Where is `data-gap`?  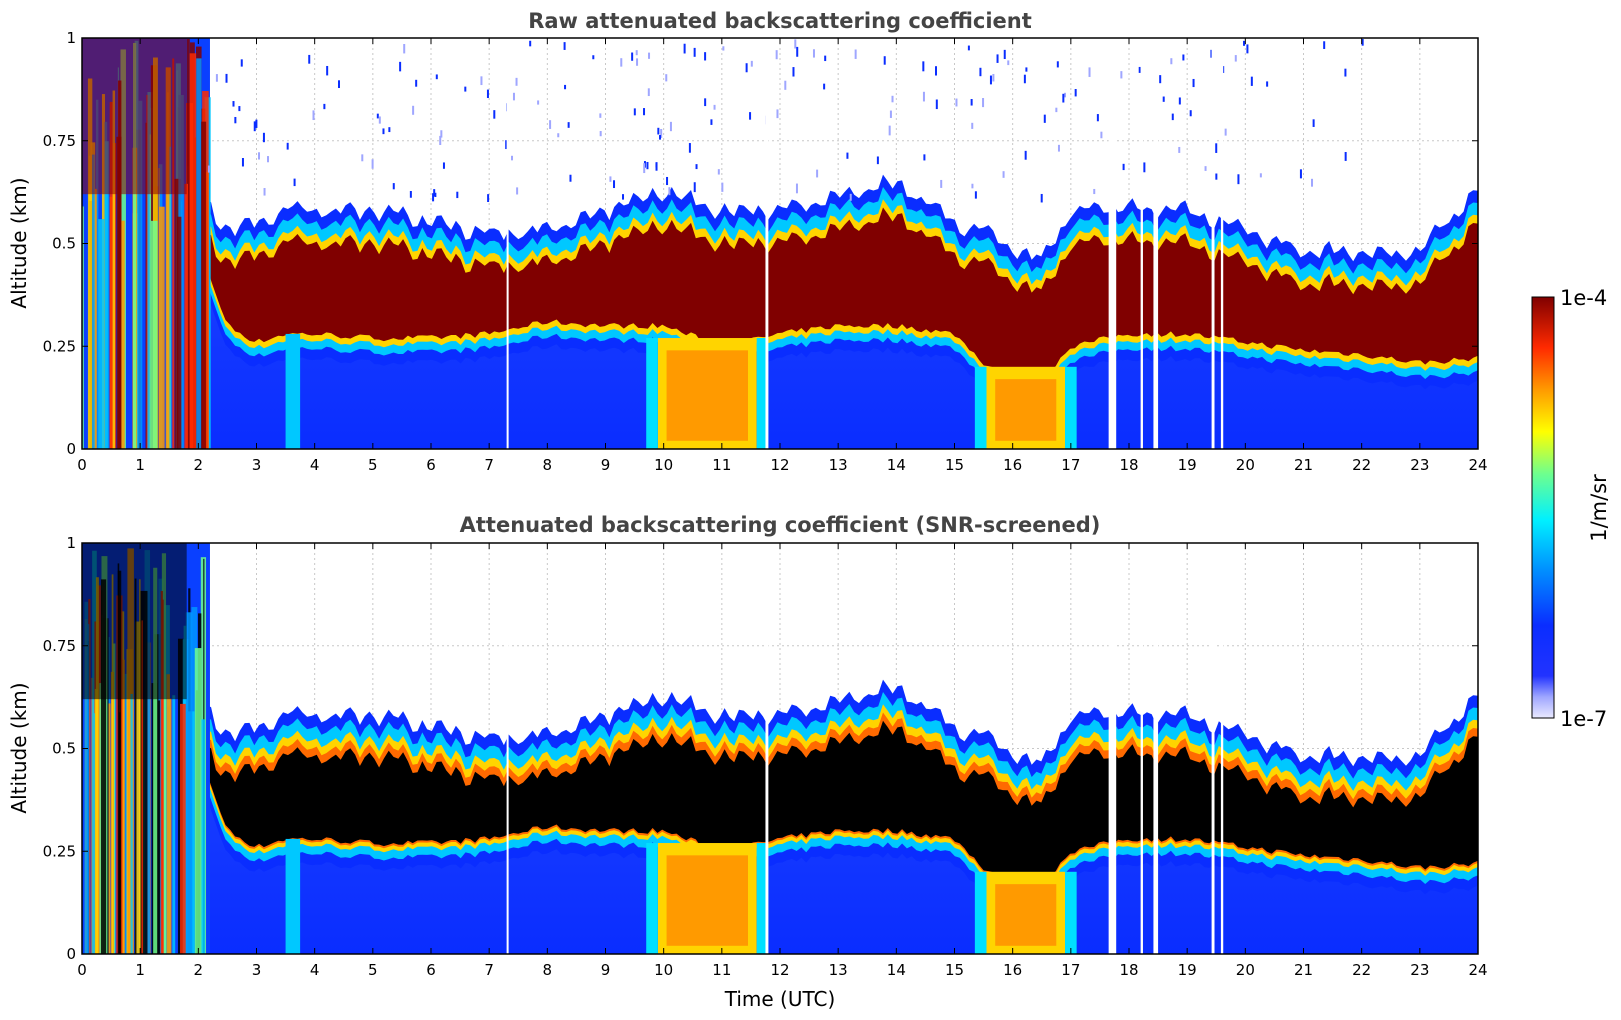
data-gap is located at coordinates (767, 748).